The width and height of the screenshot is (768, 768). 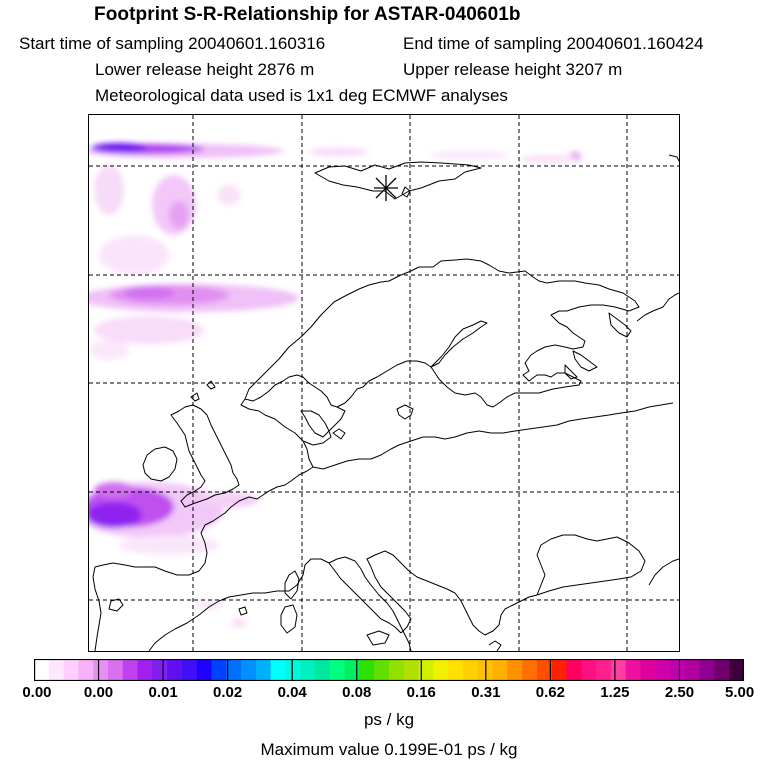 What do you see at coordinates (357, 692) in the screenshot?
I see `colorbar-tick-label: 0.08` at bounding box center [357, 692].